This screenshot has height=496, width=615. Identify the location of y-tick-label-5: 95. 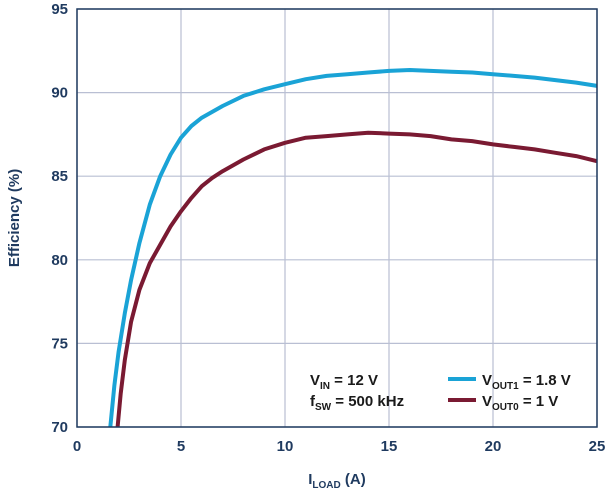
(59, 9).